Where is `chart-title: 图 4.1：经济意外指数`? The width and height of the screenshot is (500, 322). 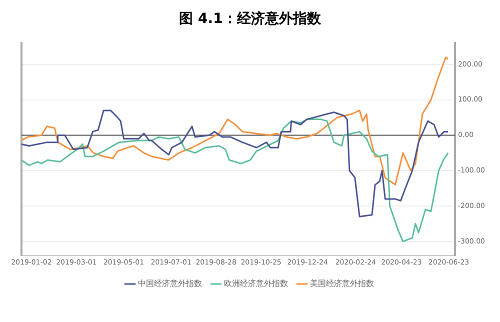 chart-title: 图 4.1：经济意外指数 is located at coordinates (250, 19).